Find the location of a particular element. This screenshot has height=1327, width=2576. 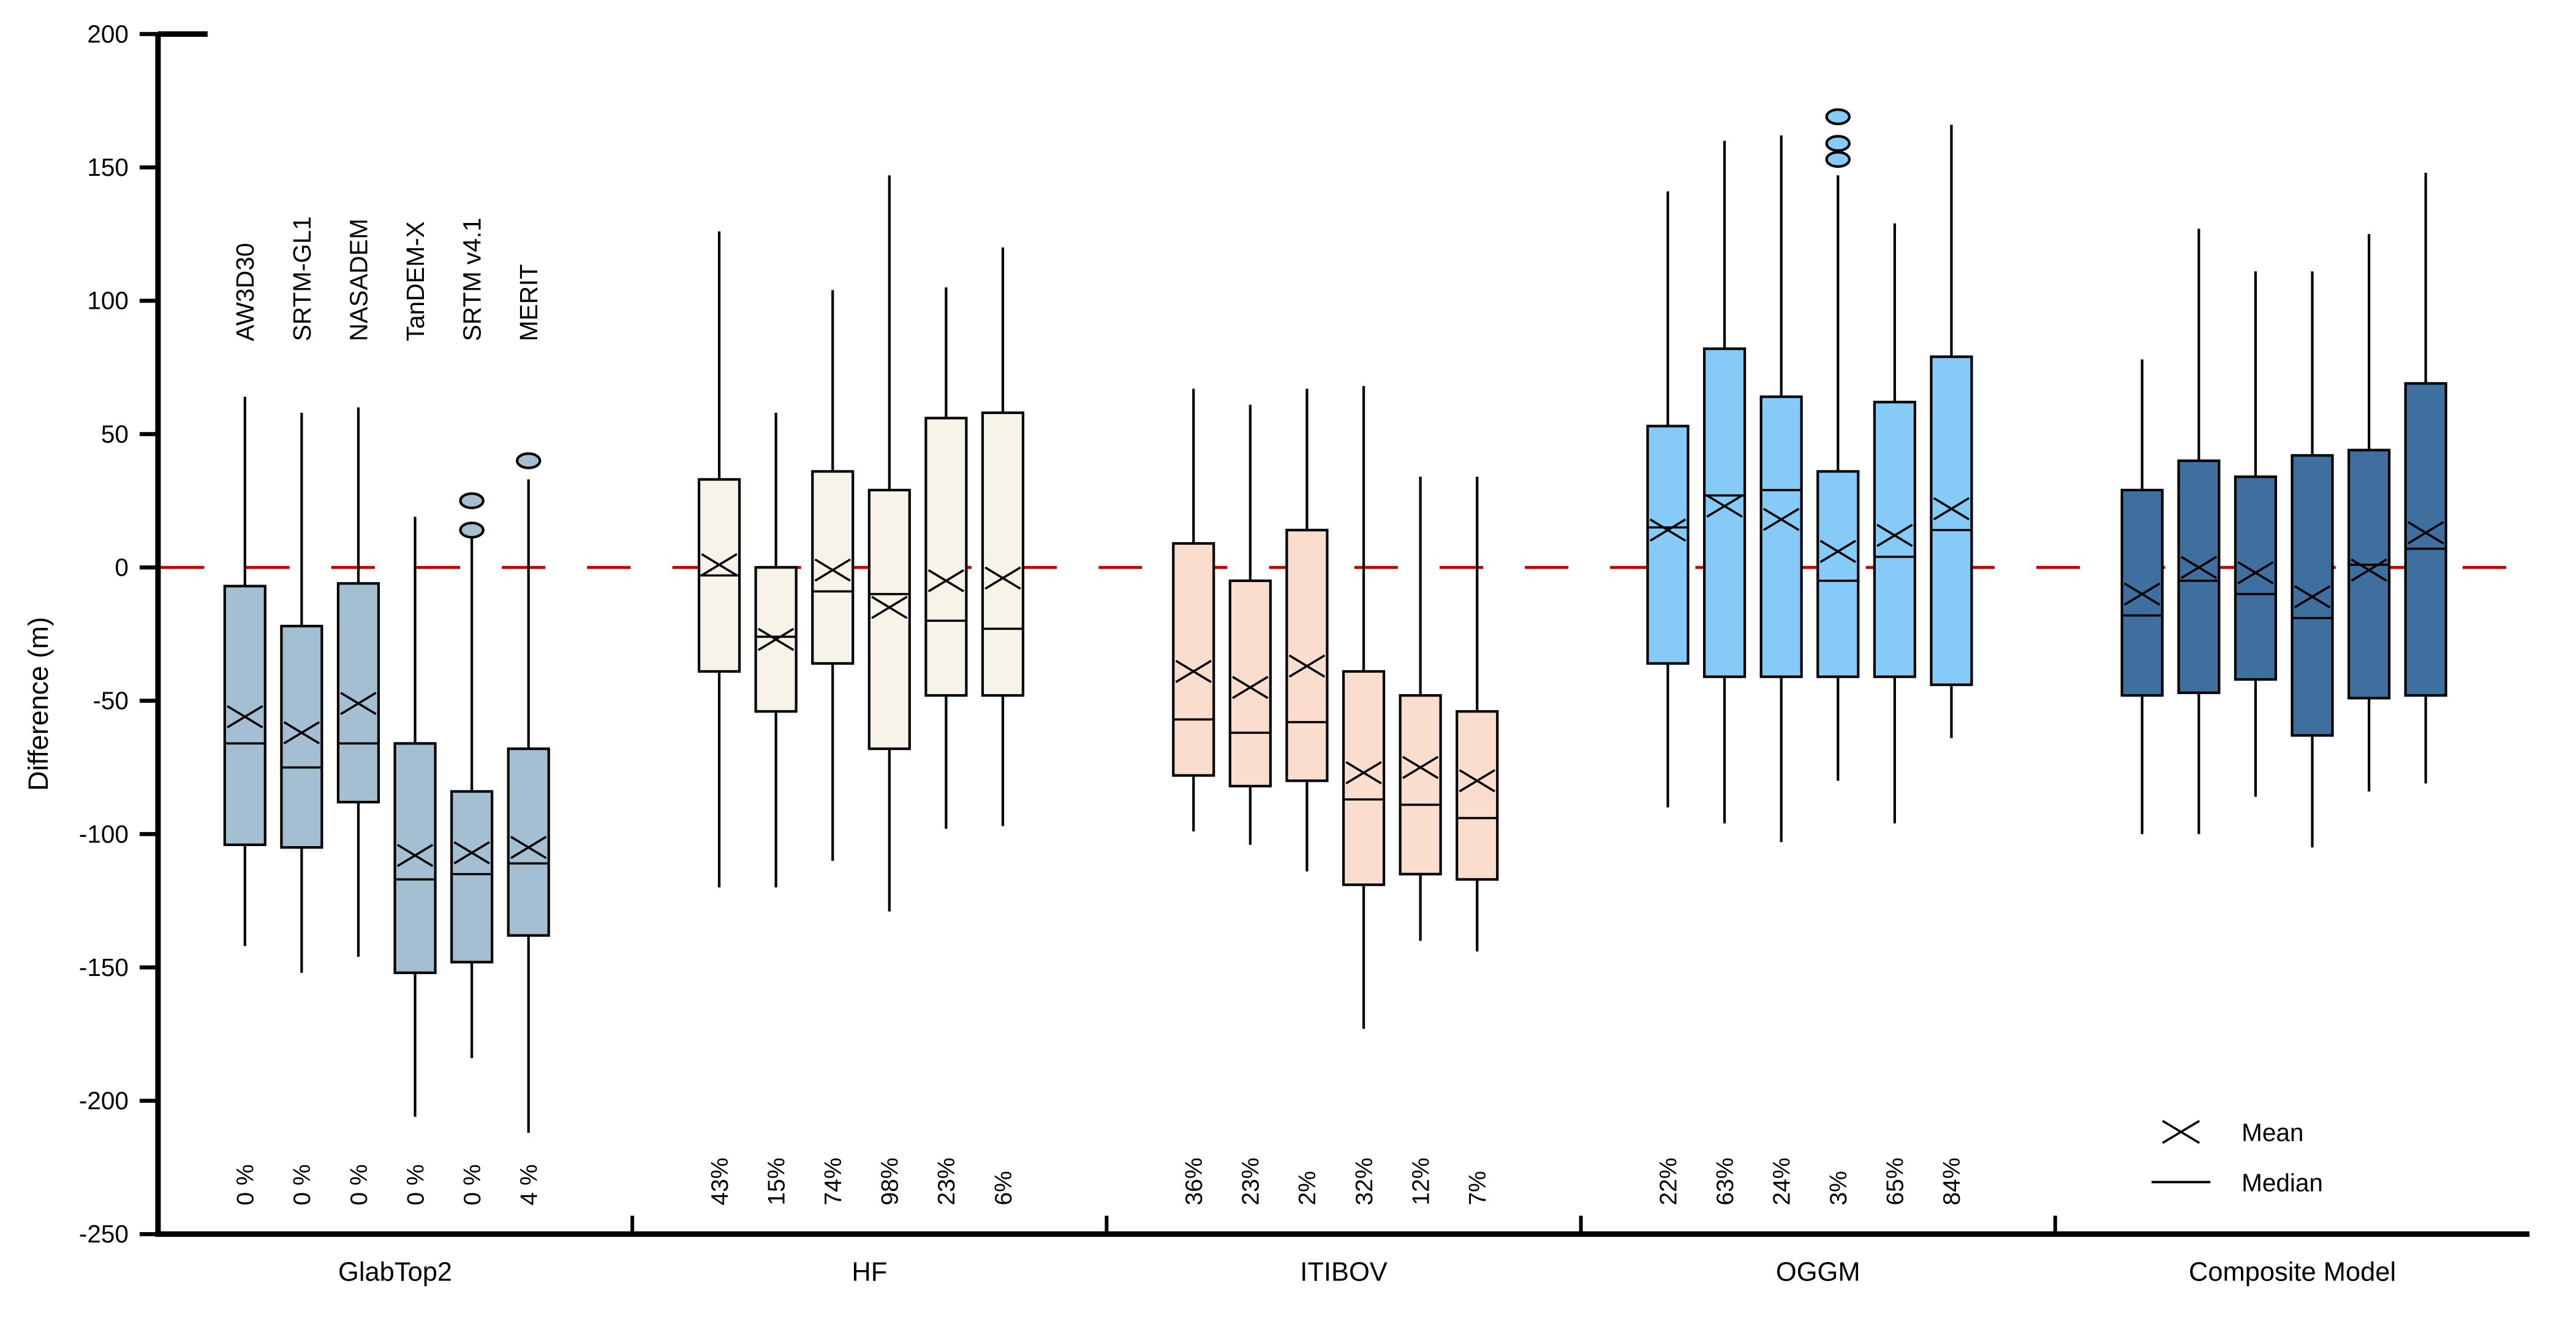

group-2-box-4-iqr-box is located at coordinates (889, 619).